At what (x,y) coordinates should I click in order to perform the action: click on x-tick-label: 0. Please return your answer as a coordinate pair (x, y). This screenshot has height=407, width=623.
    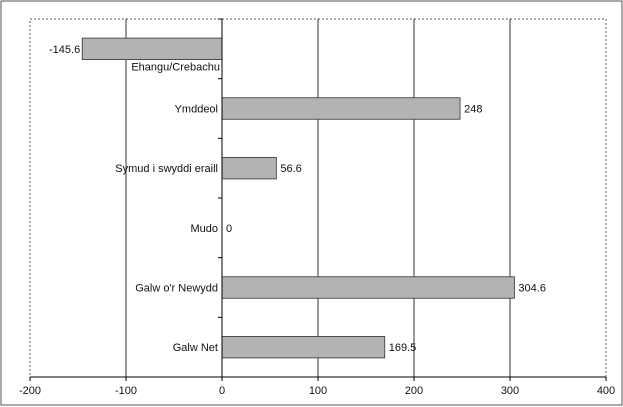
    Looking at the image, I should click on (222, 391).